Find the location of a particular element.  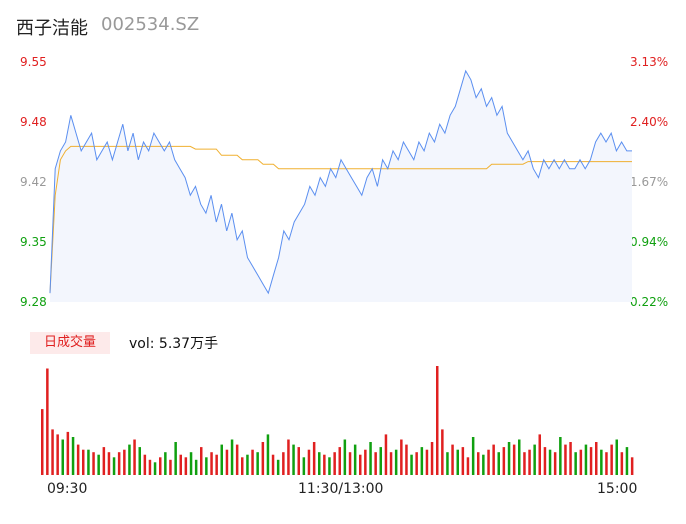

stock-code: 002534.SZ is located at coordinates (150, 24).